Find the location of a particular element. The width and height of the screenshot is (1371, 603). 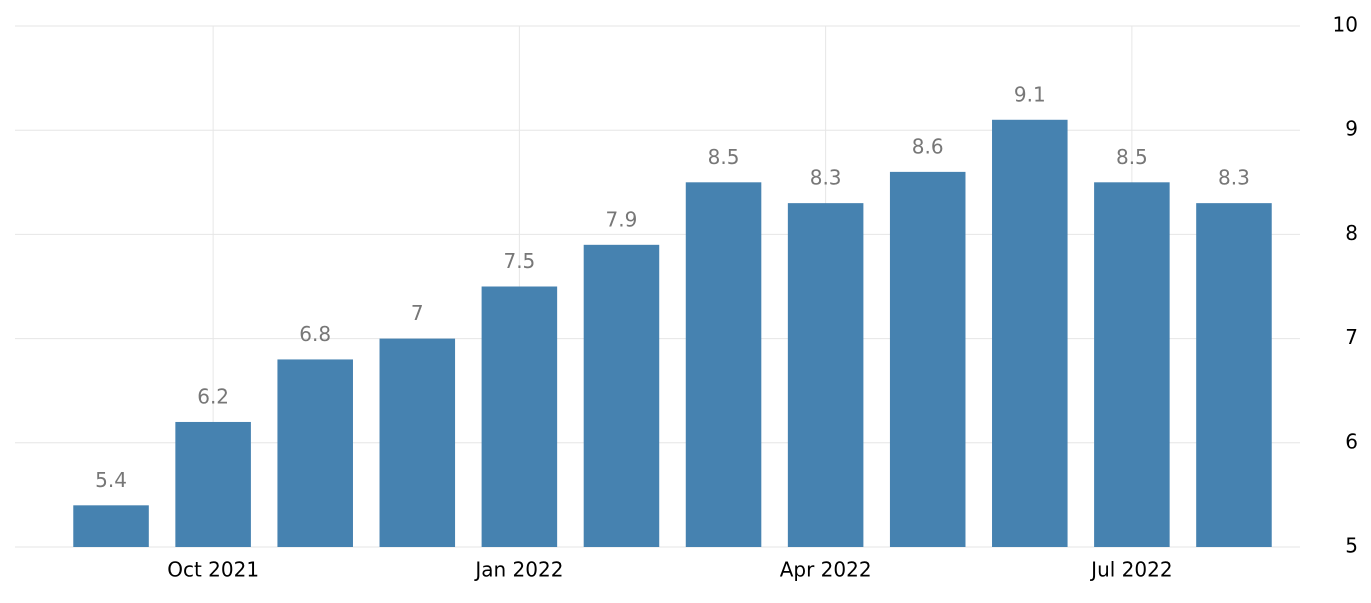

x-tick-label: Oct 2021 is located at coordinates (213, 570).